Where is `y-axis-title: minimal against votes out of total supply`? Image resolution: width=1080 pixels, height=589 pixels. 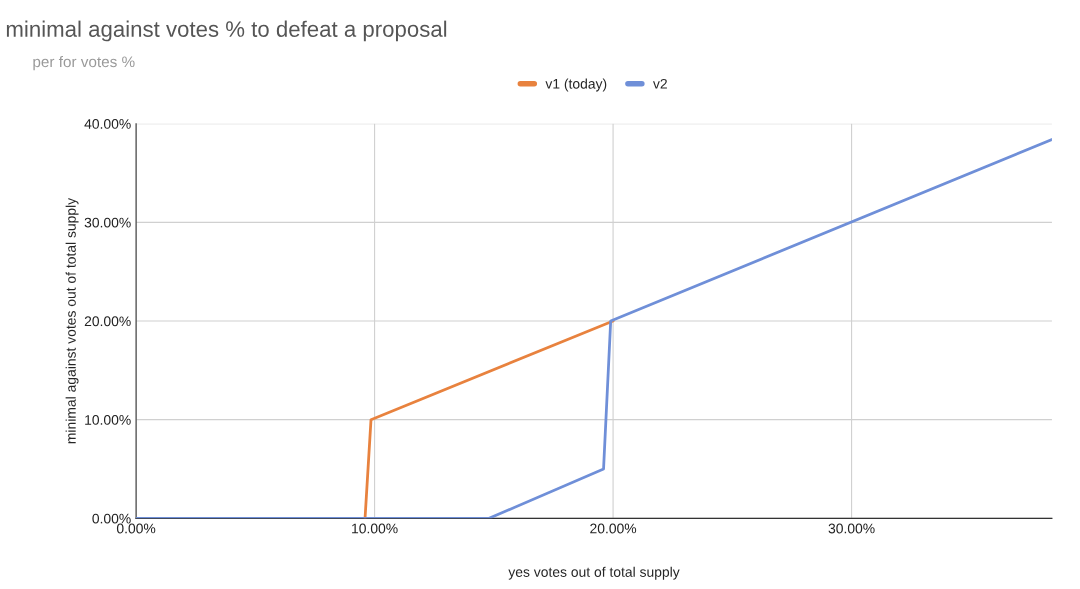
y-axis-title: minimal against votes out of total supply is located at coordinates (72, 320).